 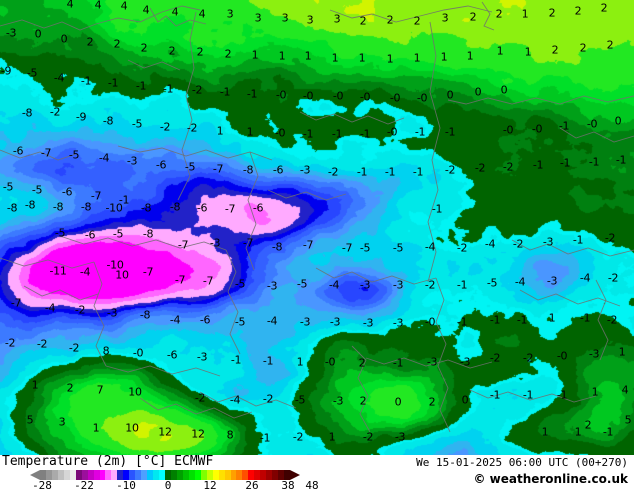 What do you see at coordinates (550, 479) in the screenshot?
I see `copyright-notice: © weatheronline.co.uk` at bounding box center [550, 479].